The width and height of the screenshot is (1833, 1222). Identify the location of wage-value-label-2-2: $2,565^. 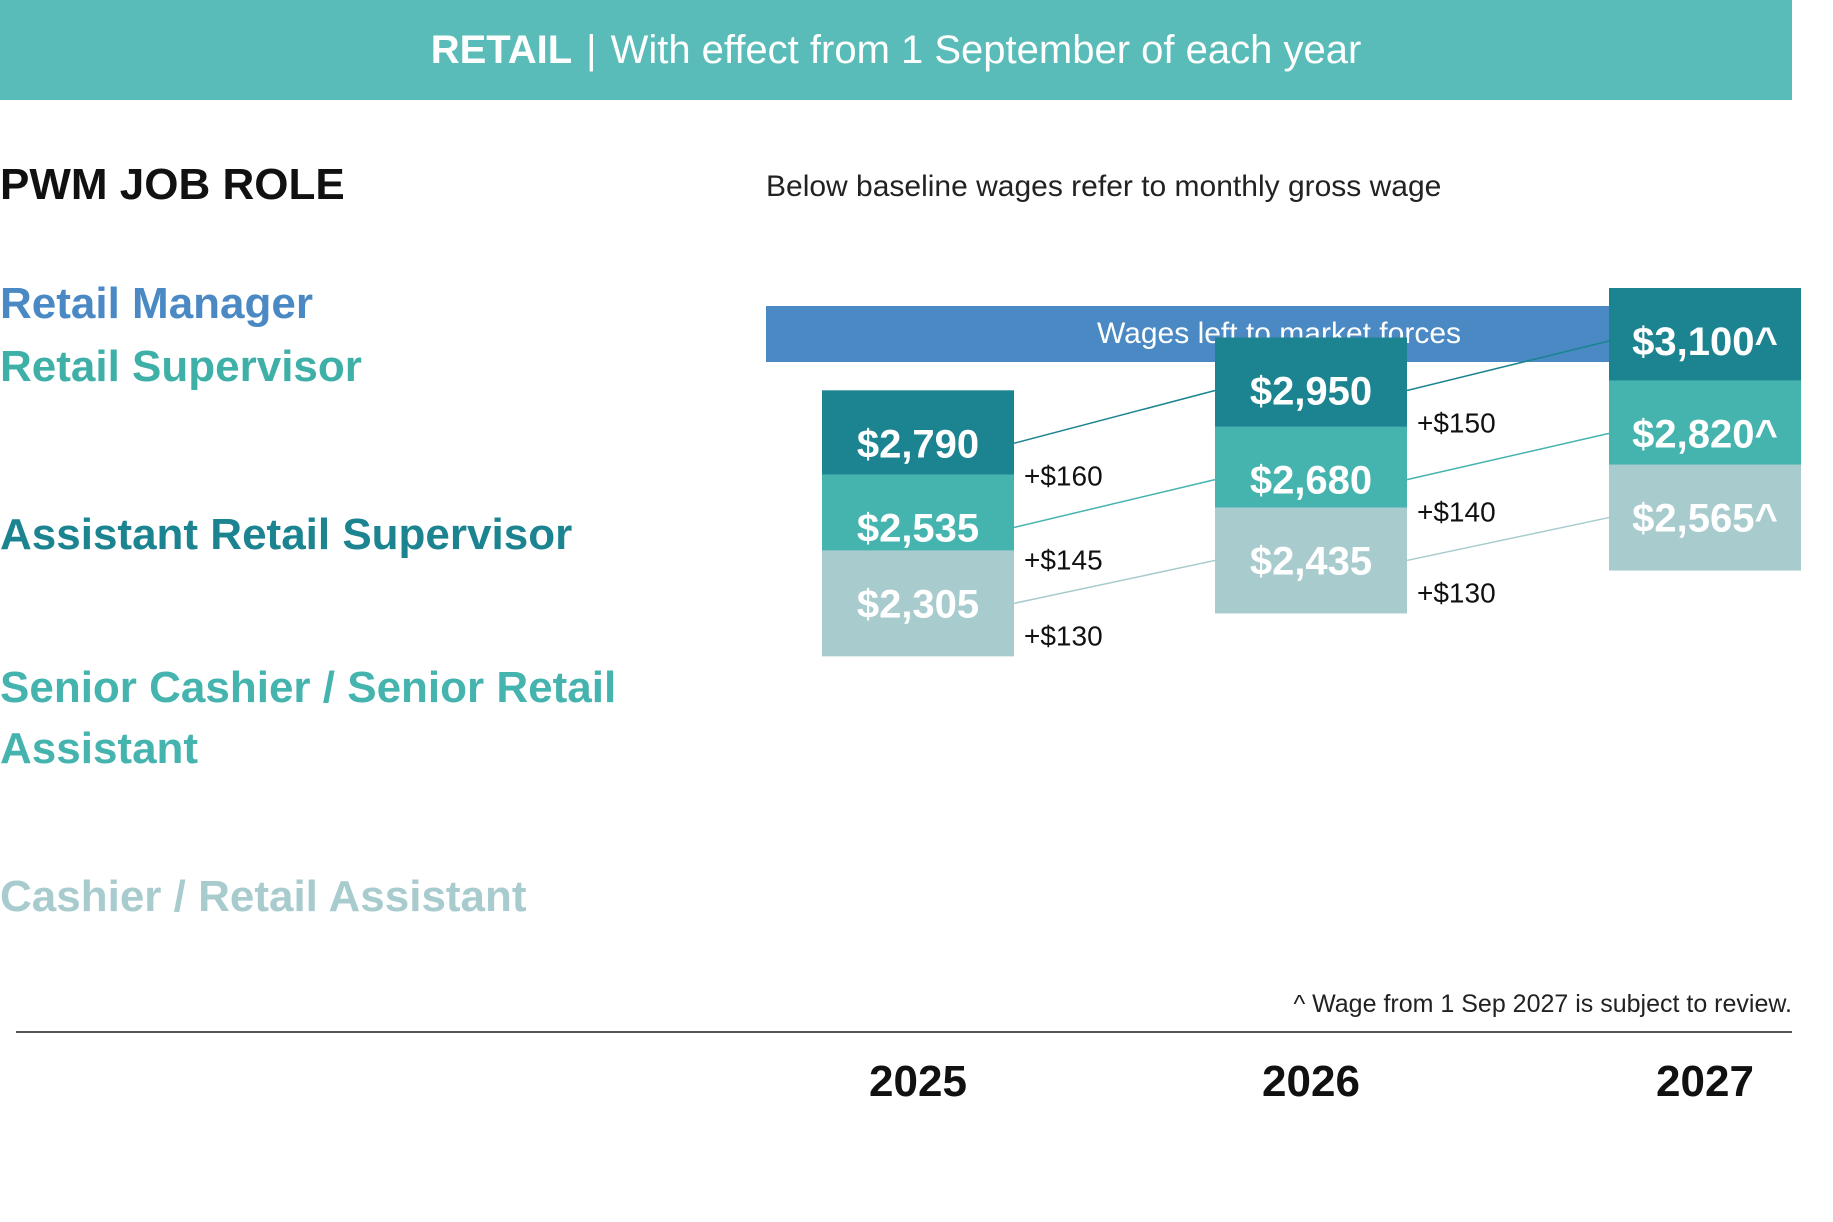
(1705, 519).